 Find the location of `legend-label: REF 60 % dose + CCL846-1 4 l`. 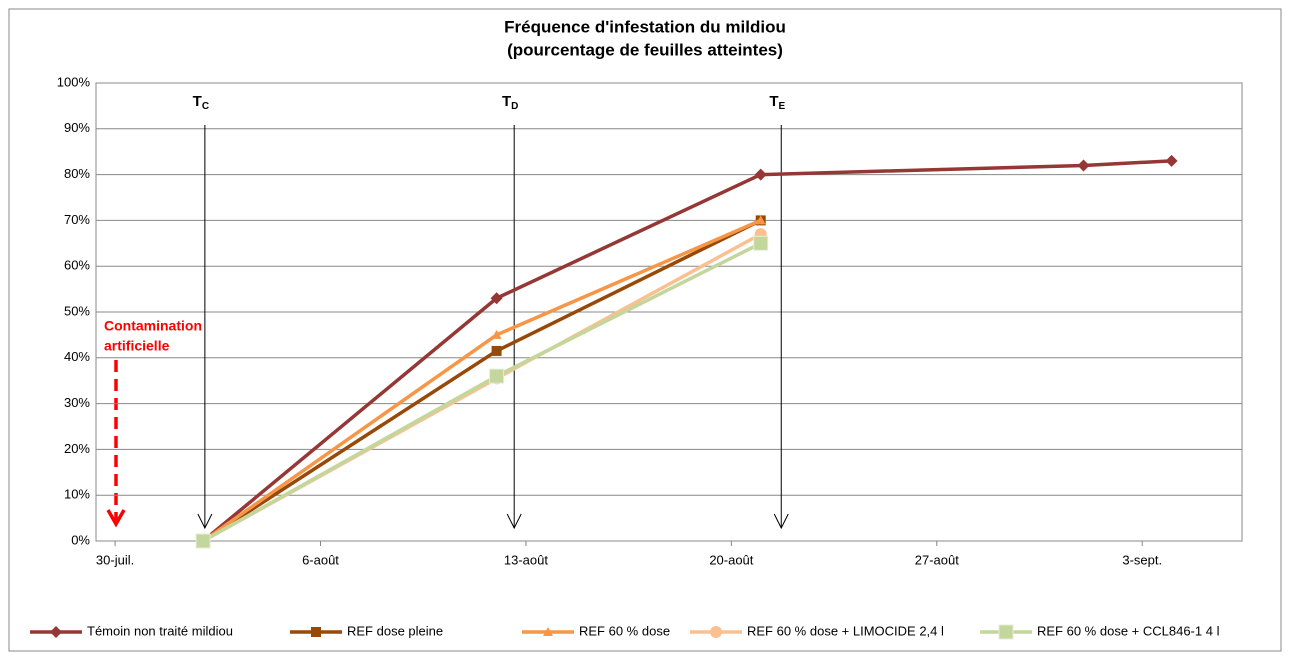

legend-label: REF 60 % dose + CCL846-1 4 l is located at coordinates (1128, 630).